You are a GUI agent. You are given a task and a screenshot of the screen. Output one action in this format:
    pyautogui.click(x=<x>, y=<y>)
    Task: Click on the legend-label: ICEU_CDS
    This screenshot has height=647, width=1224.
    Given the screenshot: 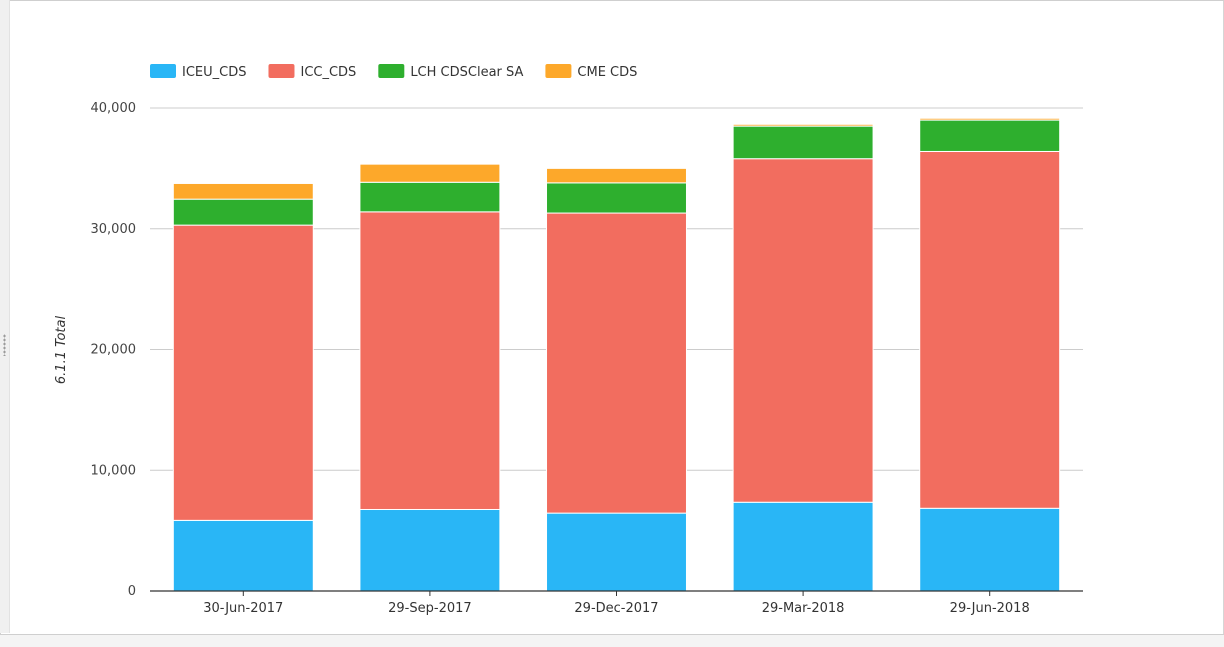 What is the action you would take?
    pyautogui.click(x=214, y=72)
    